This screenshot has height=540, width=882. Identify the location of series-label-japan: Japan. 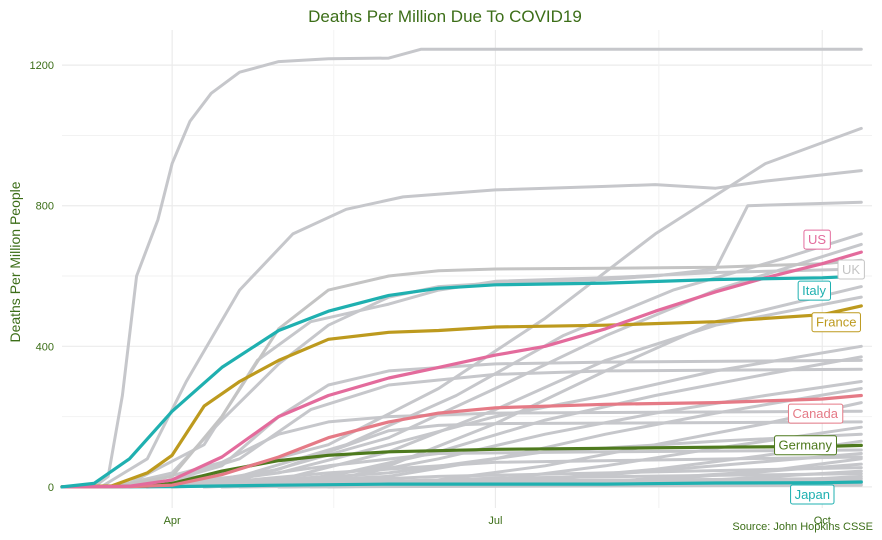
(812, 494).